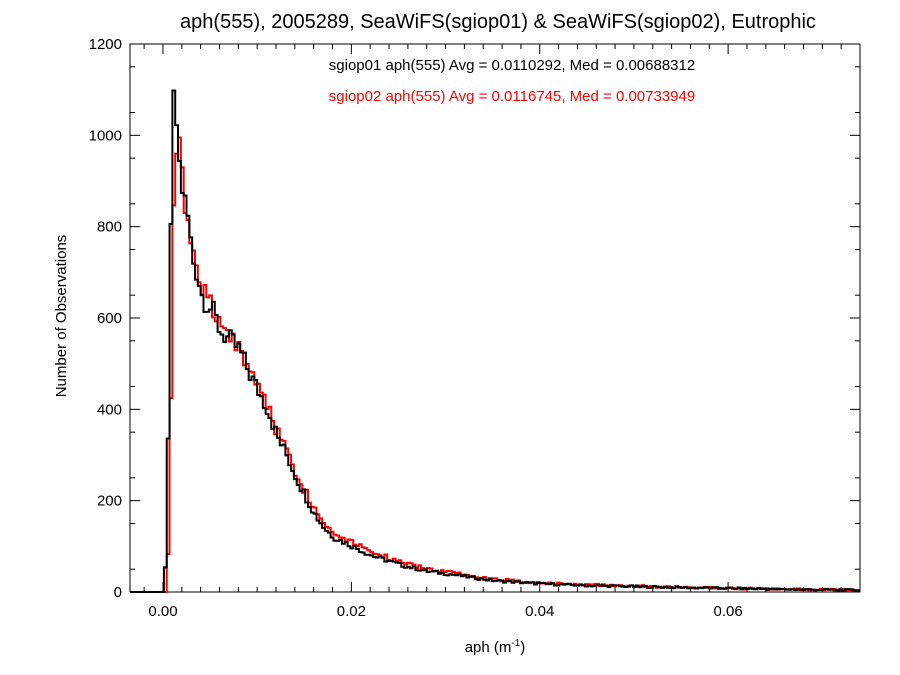 This screenshot has height=675, width=900. What do you see at coordinates (488, 647) in the screenshot?
I see `x-axis-label-main: aph (m` at bounding box center [488, 647].